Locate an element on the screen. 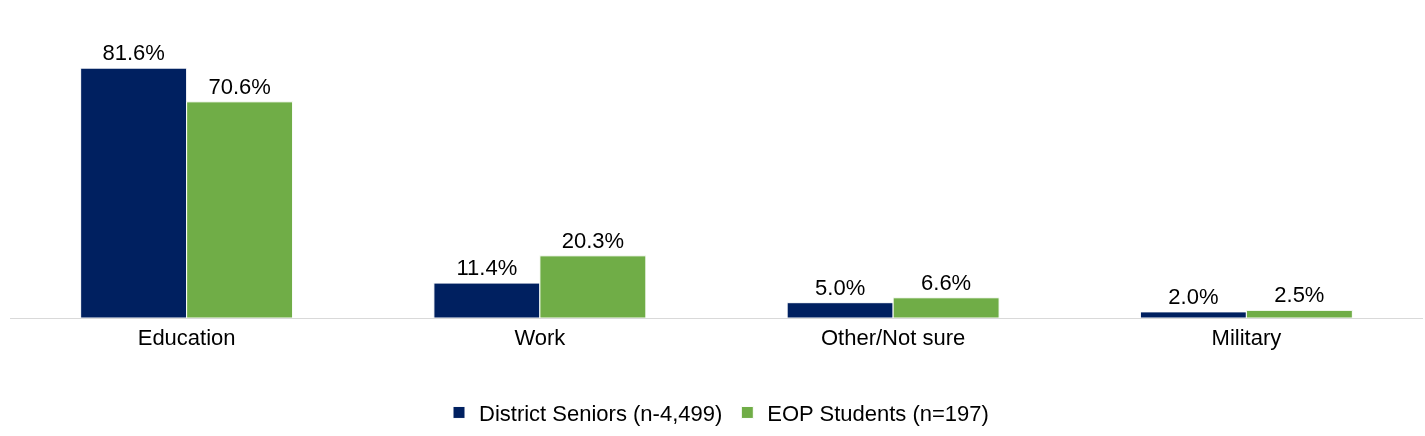 The image size is (1425, 436). legend-label: EOP Students (n=197) is located at coordinates (878, 414).